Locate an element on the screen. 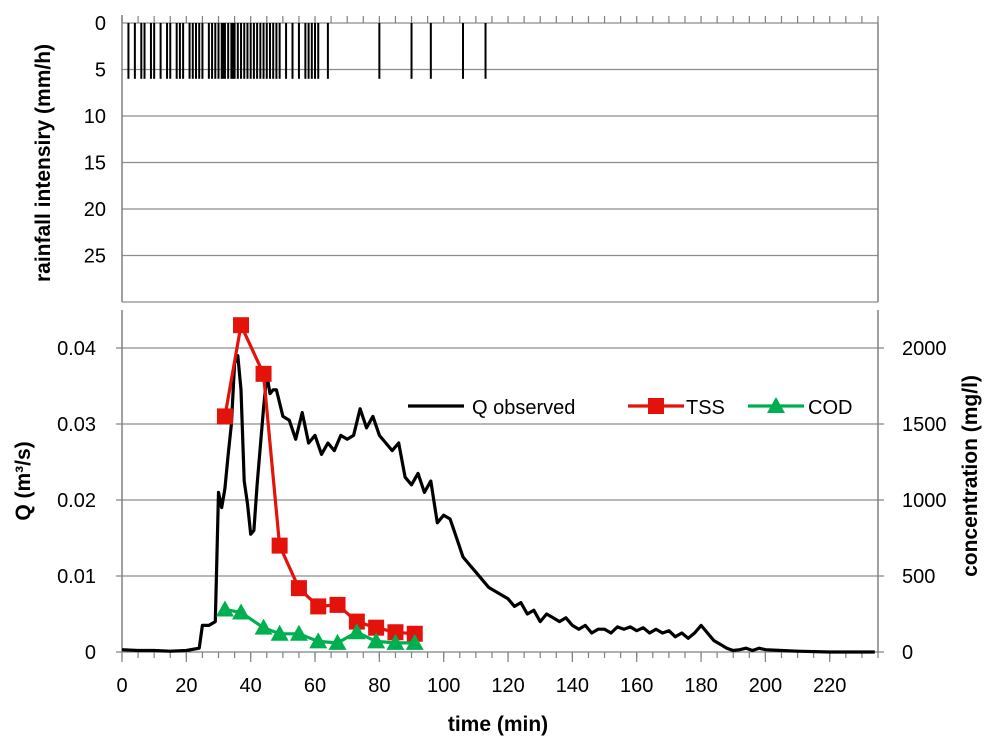 The width and height of the screenshot is (985, 738). tss-line is located at coordinates (319, 479).